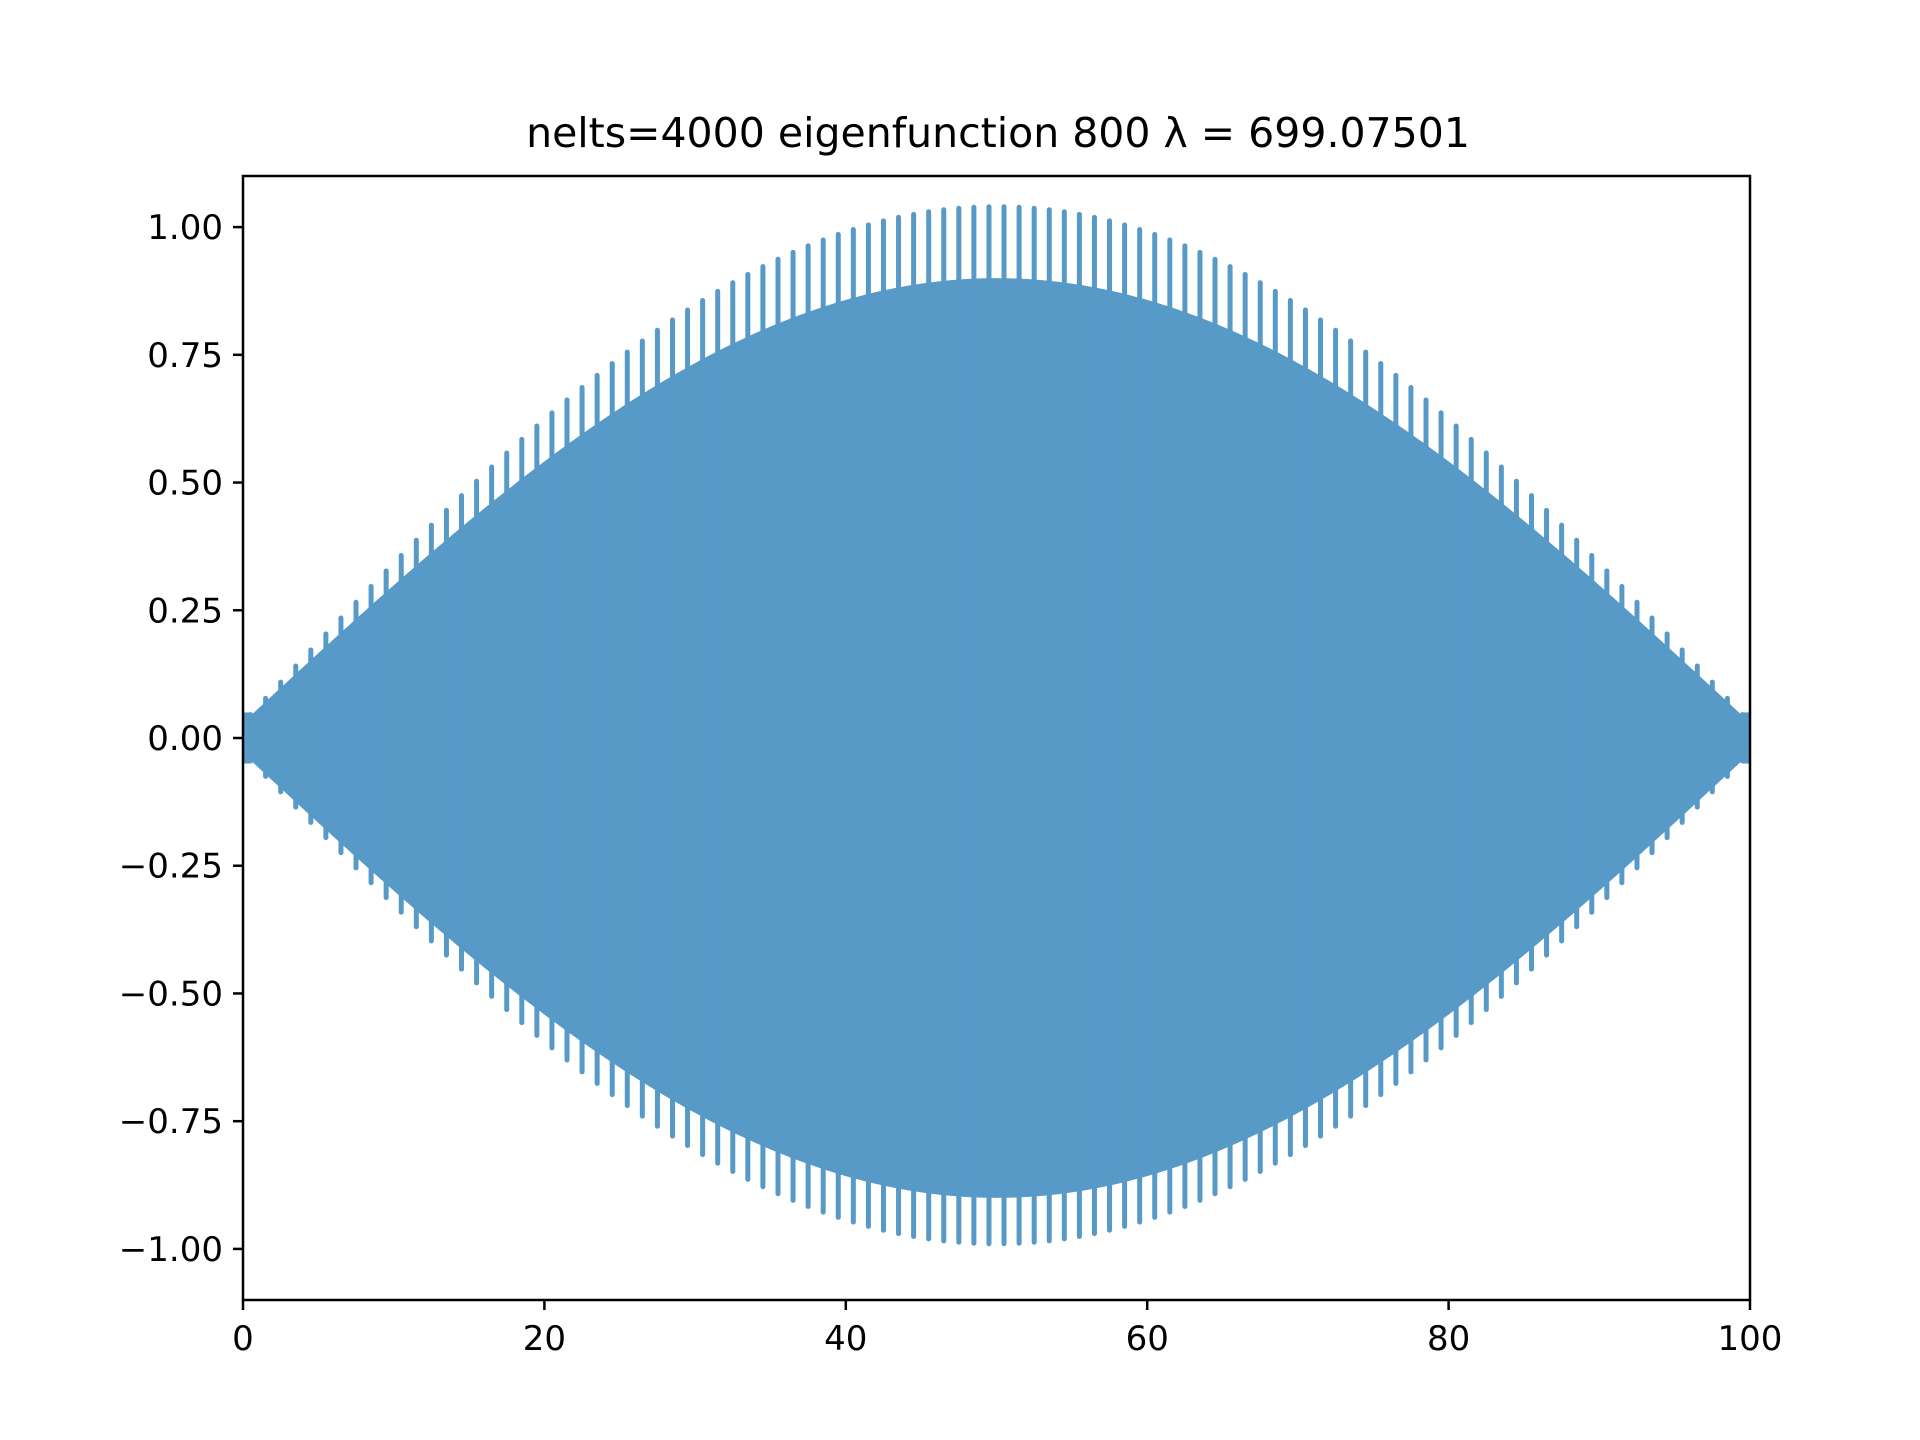  Describe the element at coordinates (544, 1339) in the screenshot. I see `x-tick-label: 20` at that location.